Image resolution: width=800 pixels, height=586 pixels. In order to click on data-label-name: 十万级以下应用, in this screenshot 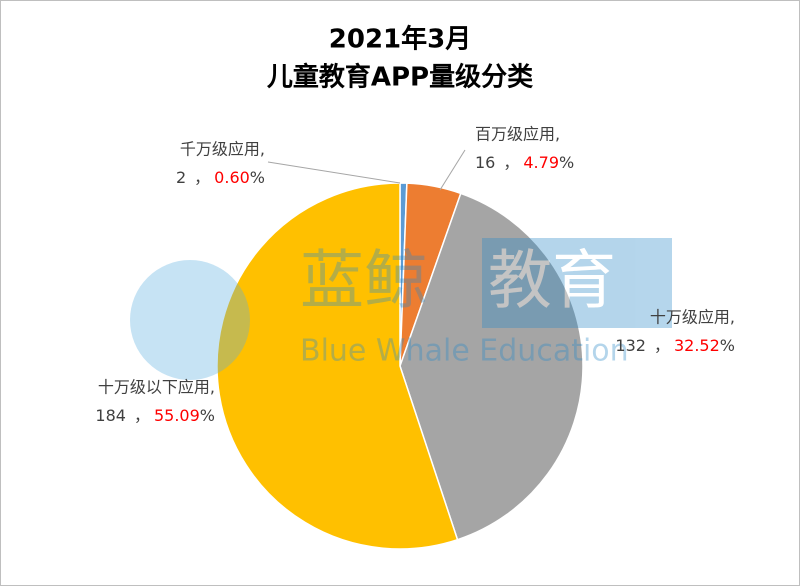, I will do `click(156, 387)`.